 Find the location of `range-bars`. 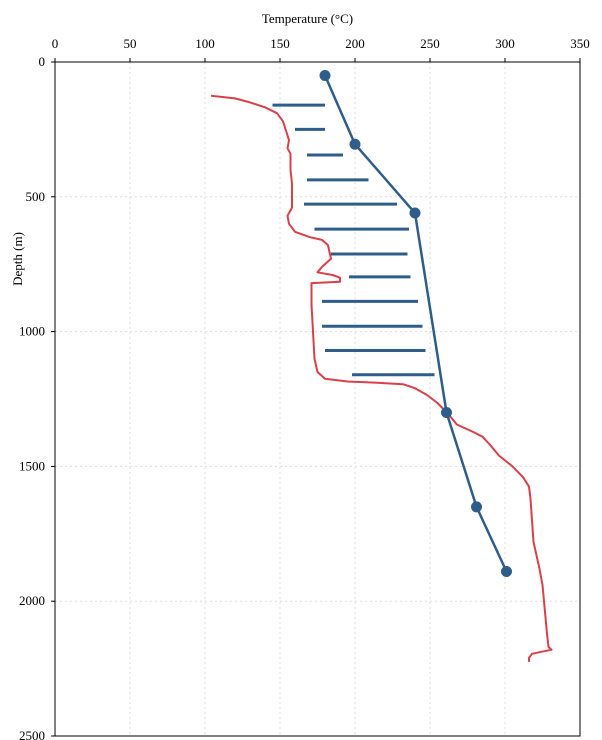

range-bars is located at coordinates (353, 240).